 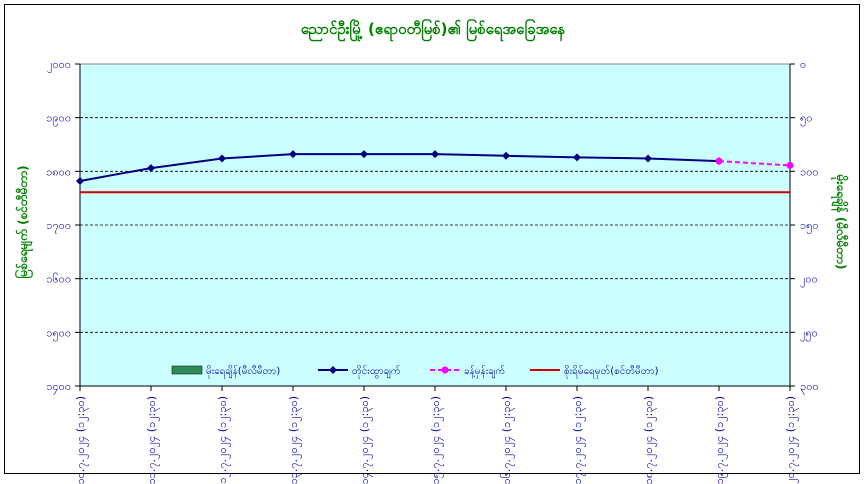 I want to click on y-right-tick-label: ၅၀, so click(x=806, y=119).